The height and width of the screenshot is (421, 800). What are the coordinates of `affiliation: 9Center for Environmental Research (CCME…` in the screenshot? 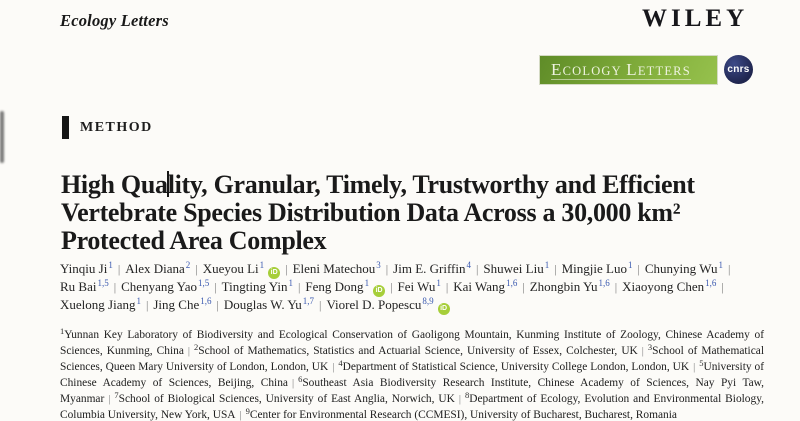 It's located at (461, 413).